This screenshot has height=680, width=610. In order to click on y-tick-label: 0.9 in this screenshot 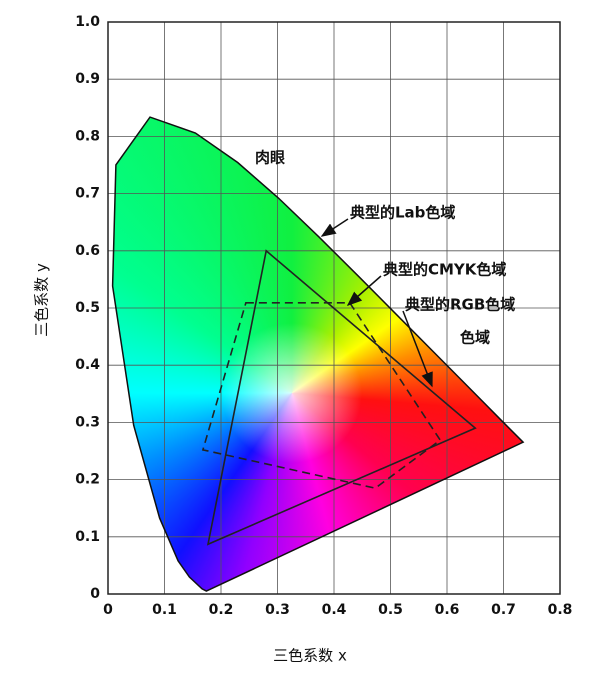, I will do `click(87, 79)`.